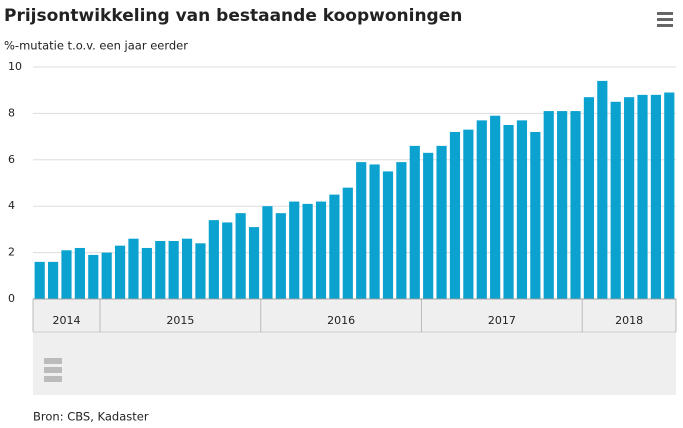 This screenshot has width=683, height=428. Describe the element at coordinates (502, 320) in the screenshot. I see `x-tick-label: 2017` at that location.